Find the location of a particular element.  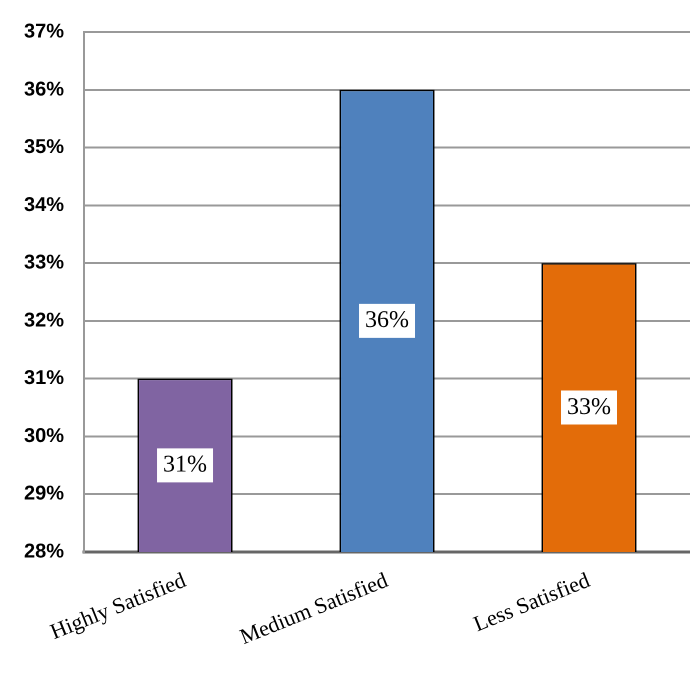

data-label: 31% is located at coordinates (185, 465).